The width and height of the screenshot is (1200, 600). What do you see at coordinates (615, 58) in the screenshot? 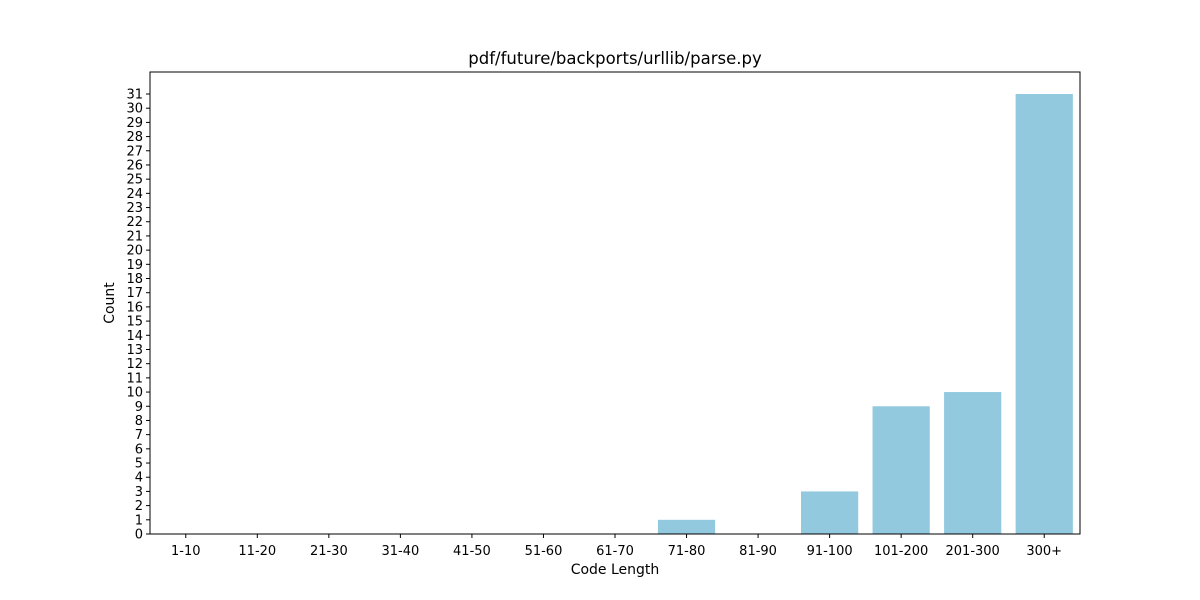
I see `chart-title: pdf/future/backports/urllib/parse.py` at bounding box center [615, 58].